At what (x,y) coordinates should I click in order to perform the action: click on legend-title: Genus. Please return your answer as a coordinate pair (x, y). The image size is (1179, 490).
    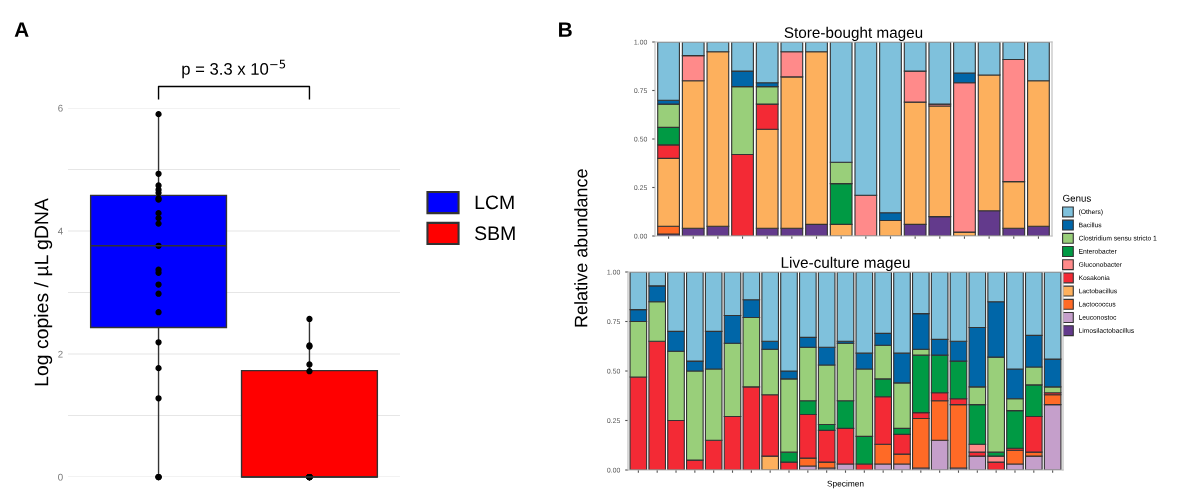
    Looking at the image, I should click on (1077, 198).